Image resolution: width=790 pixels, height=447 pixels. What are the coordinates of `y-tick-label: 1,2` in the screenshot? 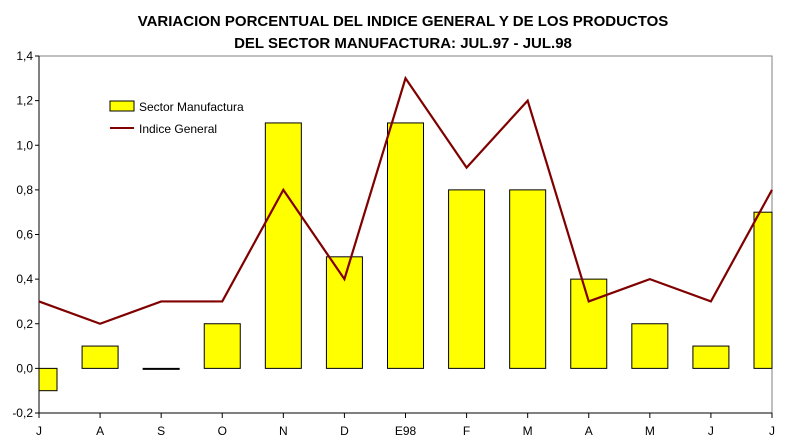 It's located at (24, 101).